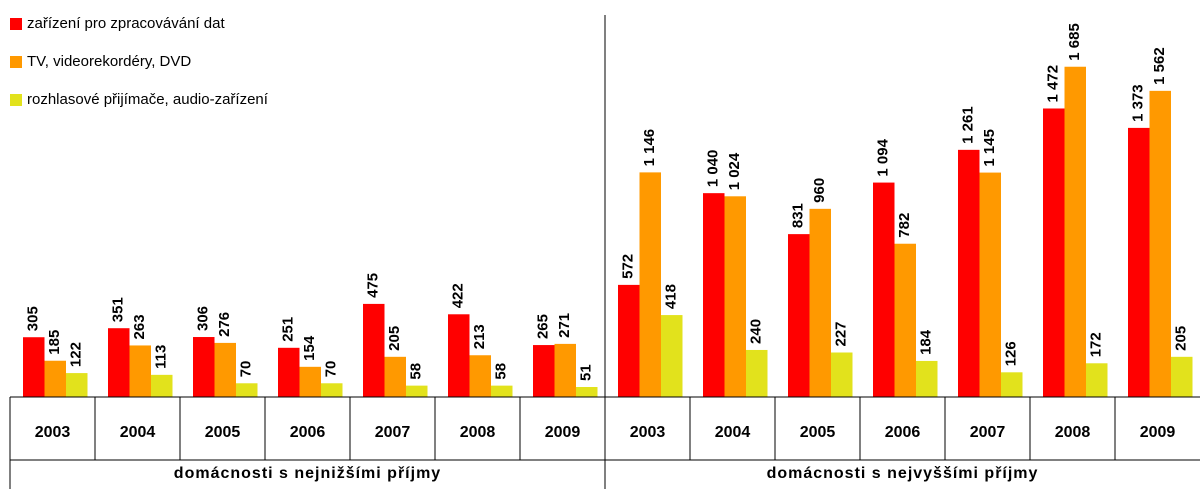 The height and width of the screenshot is (489, 1200). I want to click on value-label: 1 562, so click(1159, 66).